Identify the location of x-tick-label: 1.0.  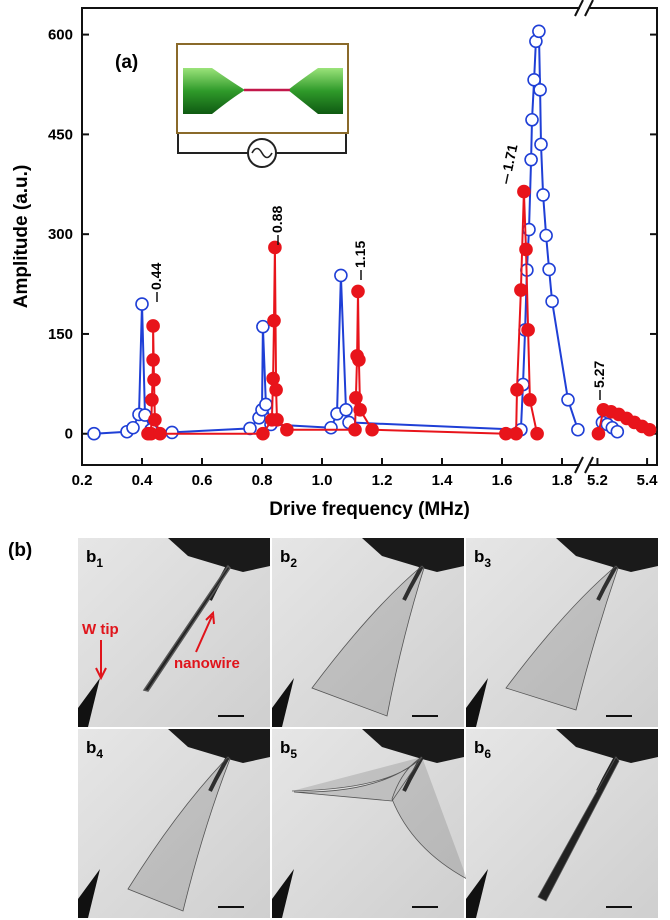
(322, 480).